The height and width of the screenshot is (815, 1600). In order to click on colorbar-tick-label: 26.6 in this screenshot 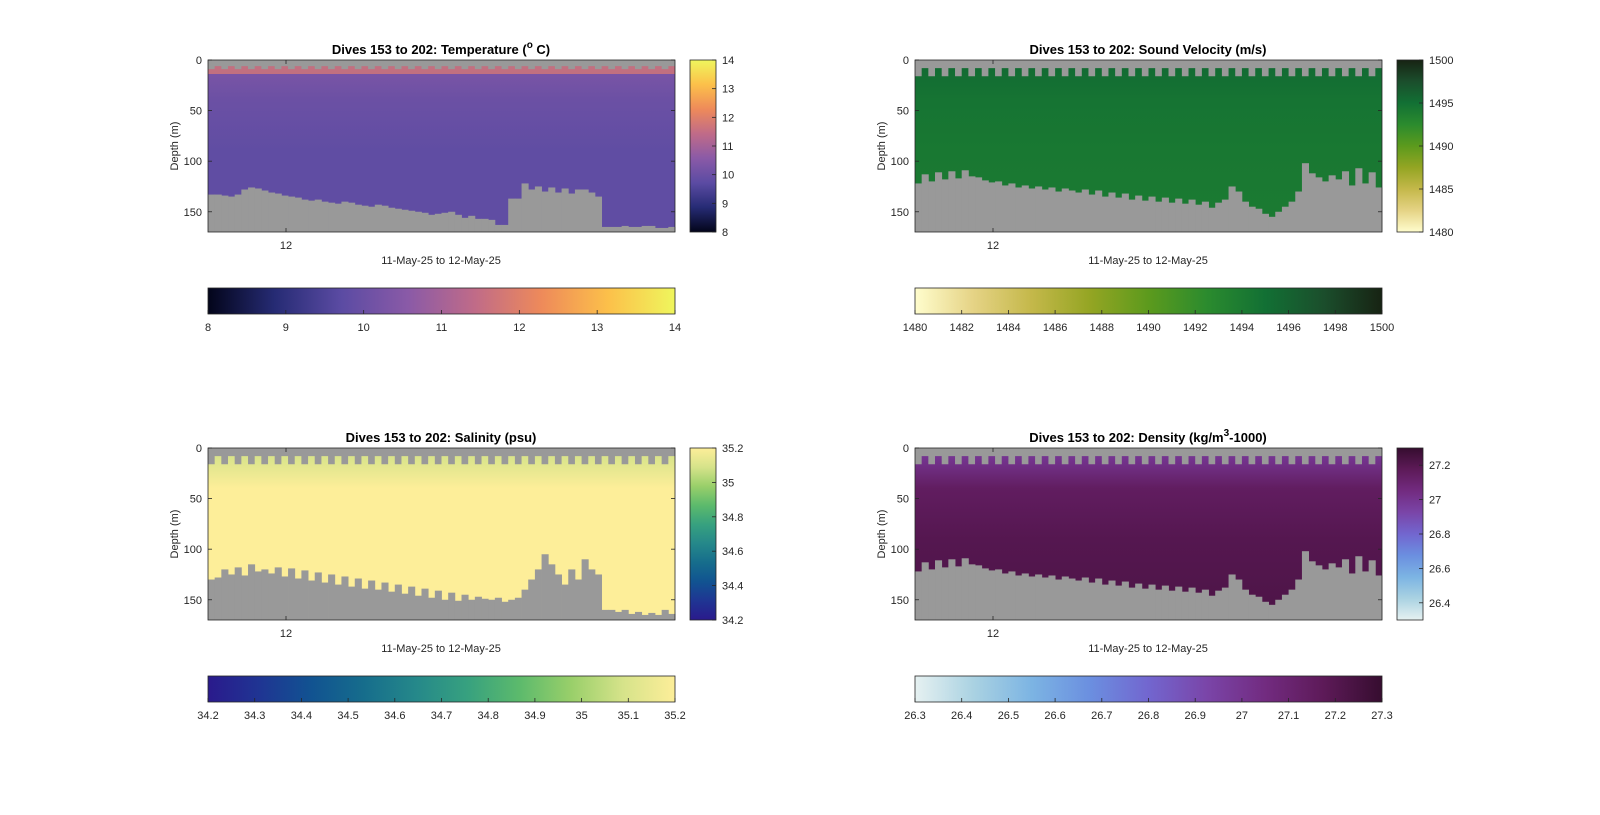, I will do `click(1054, 716)`.